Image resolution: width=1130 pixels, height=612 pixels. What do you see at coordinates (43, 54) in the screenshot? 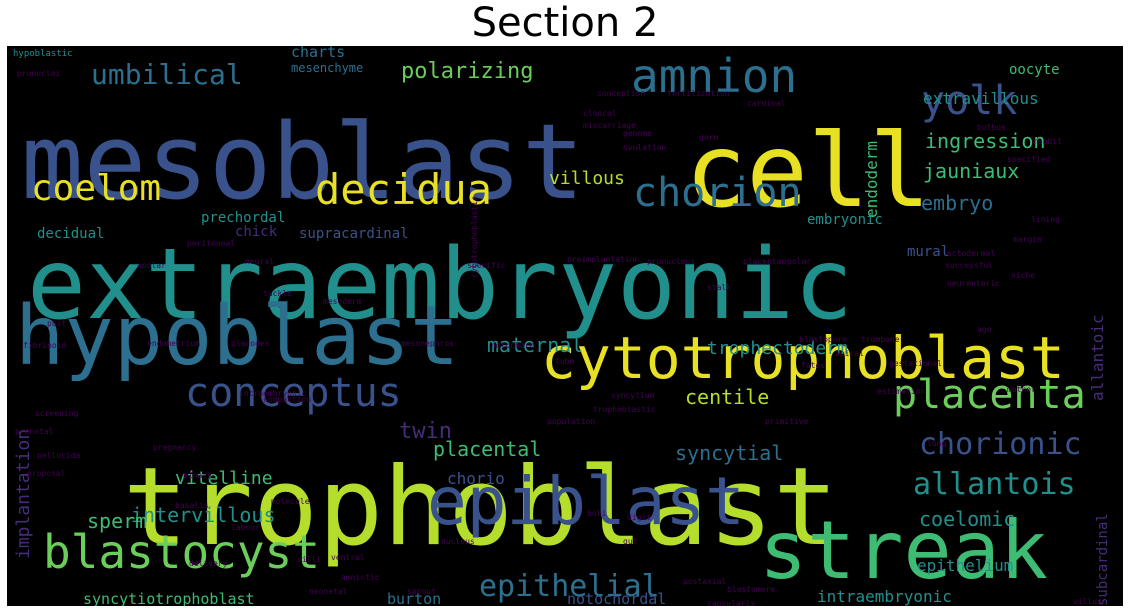
I see `cloud-word: hypoblastic` at bounding box center [43, 54].